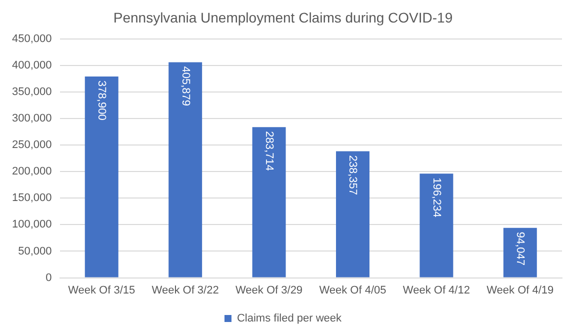 The height and width of the screenshot is (336, 576). Describe the element at coordinates (32, 198) in the screenshot. I see `y-tick-label: 150,000` at that location.